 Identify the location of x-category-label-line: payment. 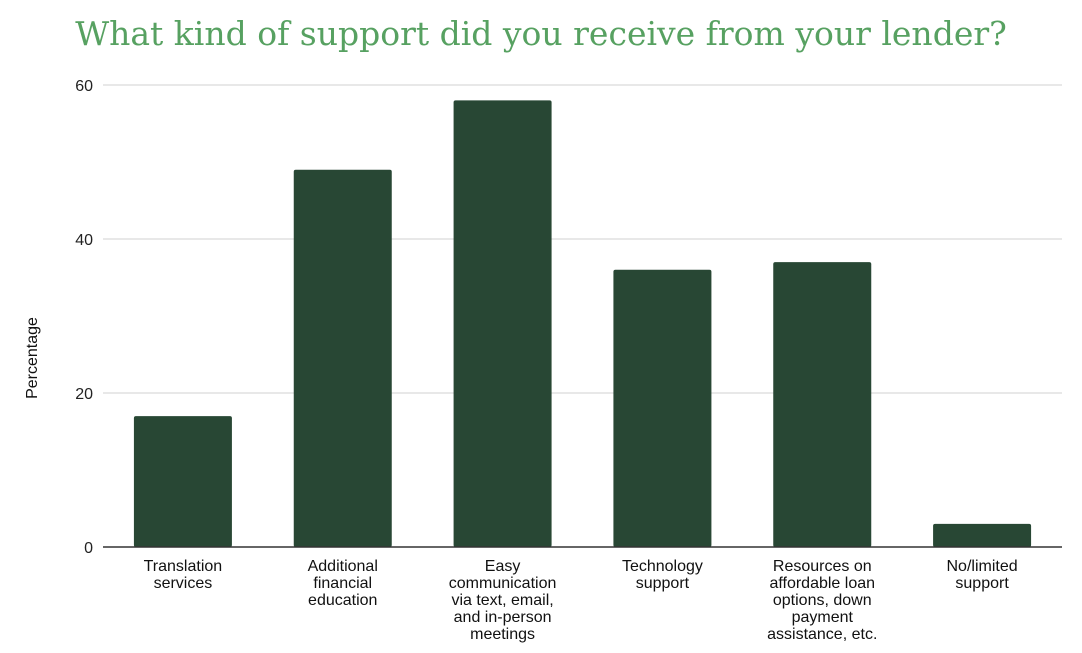
(823, 617).